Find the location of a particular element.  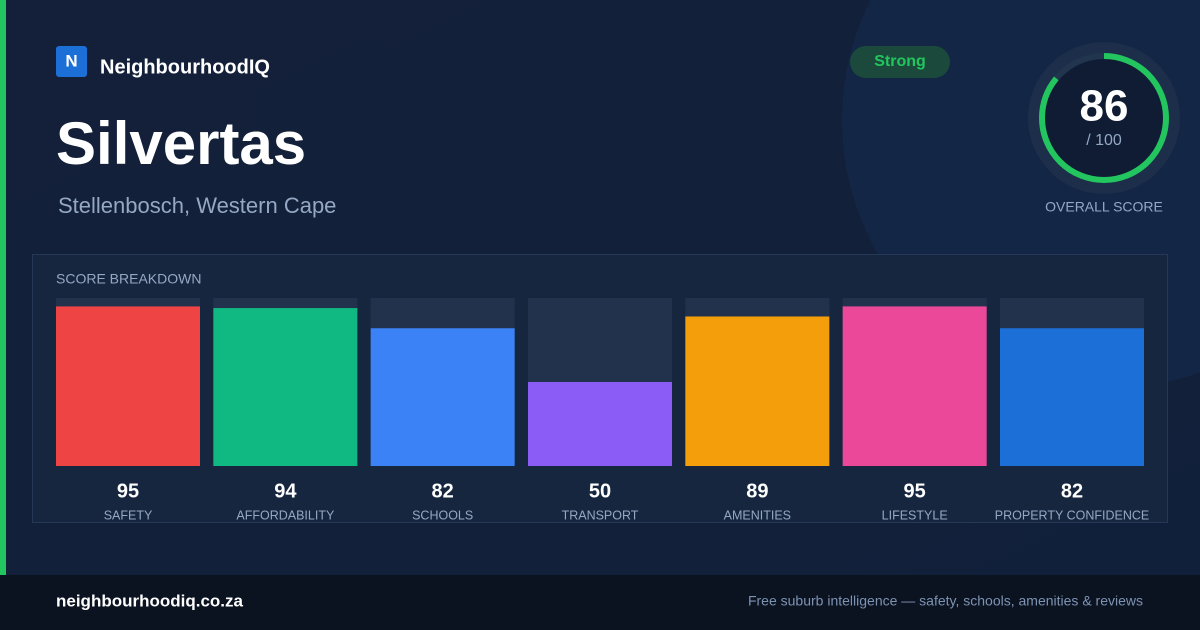

bar-label: SAFETY is located at coordinates (128, 515).